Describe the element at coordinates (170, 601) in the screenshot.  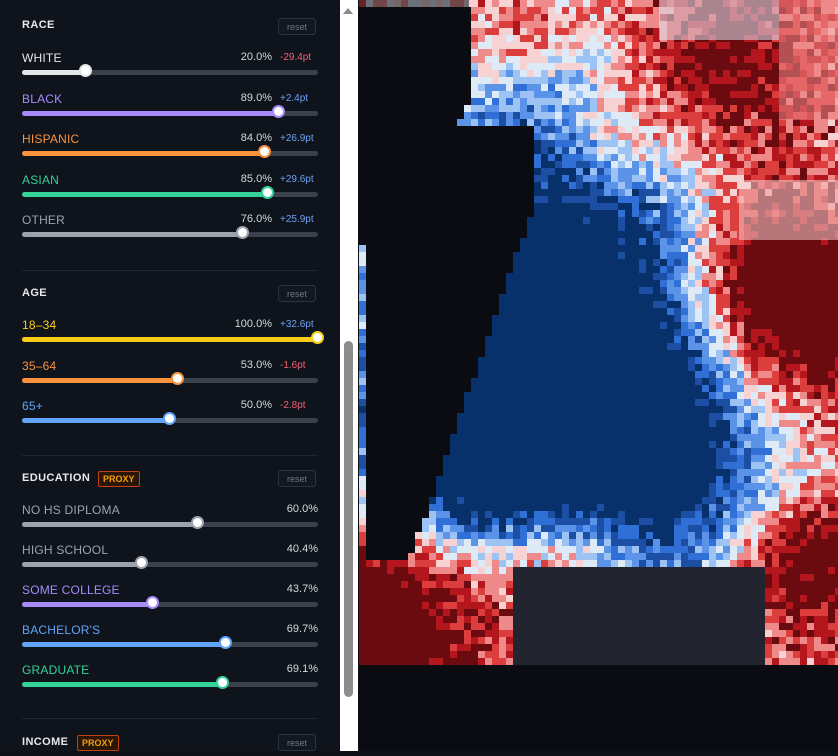
I see `slider-row-education: SOME COLLEGE 43.7%` at that location.